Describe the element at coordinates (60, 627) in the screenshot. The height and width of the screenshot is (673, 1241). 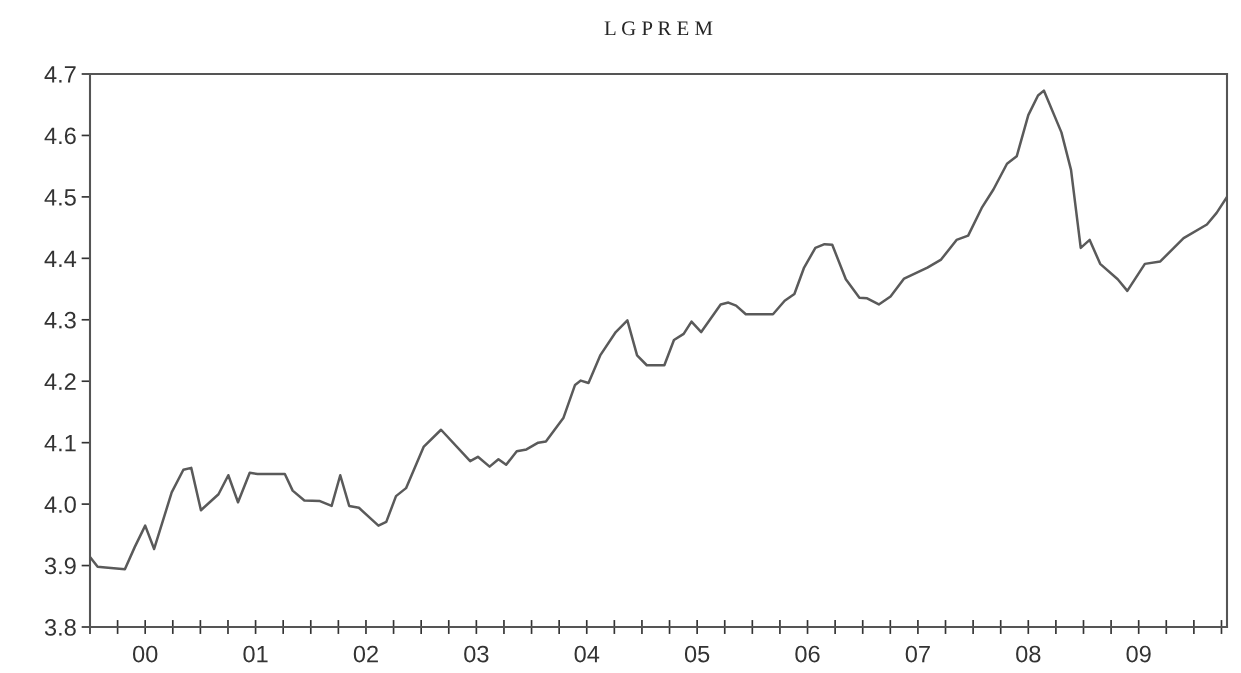
I see `y-tick-label: 3.8` at that location.